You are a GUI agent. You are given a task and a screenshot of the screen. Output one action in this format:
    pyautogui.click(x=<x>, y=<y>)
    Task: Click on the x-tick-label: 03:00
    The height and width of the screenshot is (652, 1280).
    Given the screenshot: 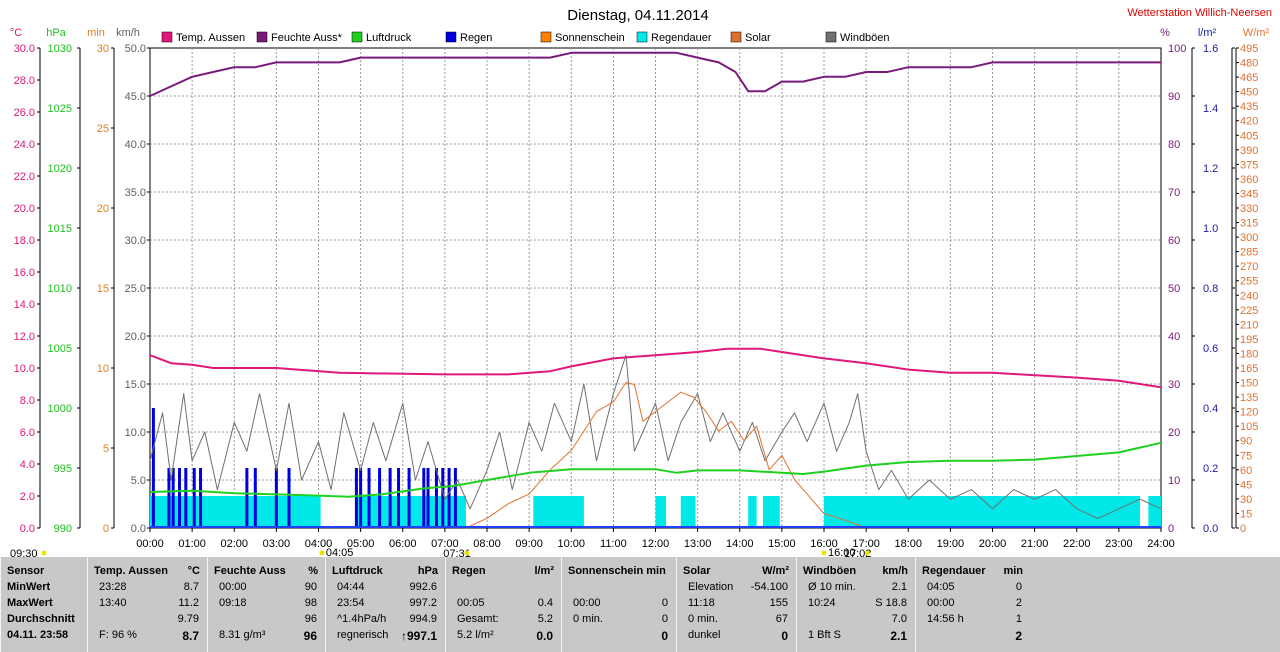 What is the action you would take?
    pyautogui.click(x=277, y=544)
    